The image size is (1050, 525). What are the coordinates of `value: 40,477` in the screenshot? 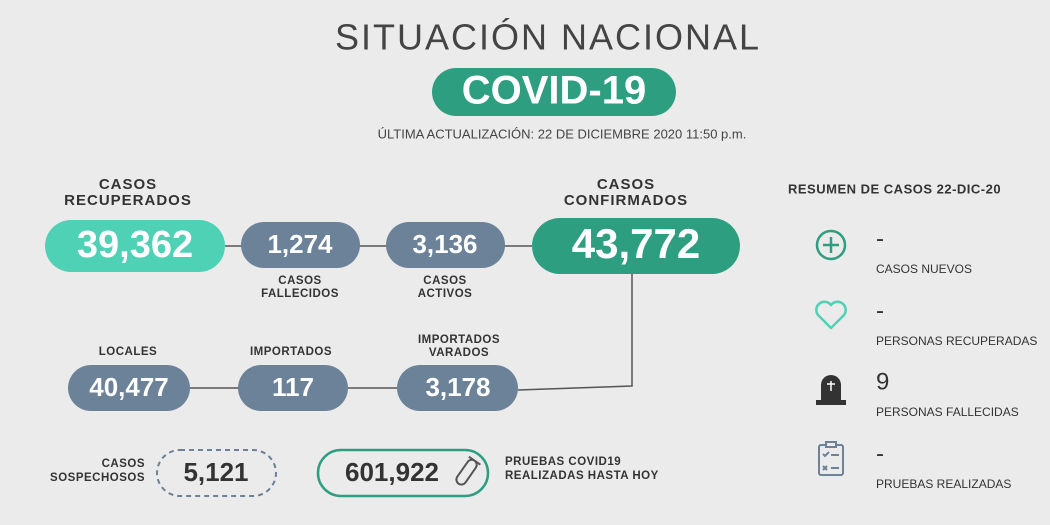 It's located at (129, 387).